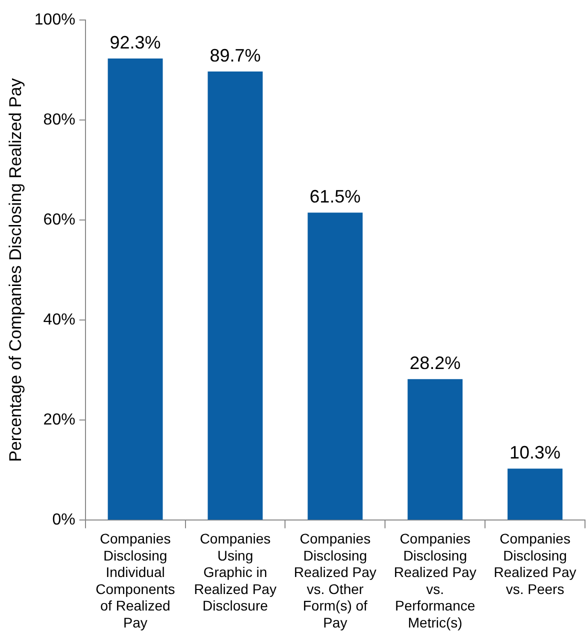 Image resolution: width=587 pixels, height=635 pixels. I want to click on y-tick-label: 20%, so click(59, 420).